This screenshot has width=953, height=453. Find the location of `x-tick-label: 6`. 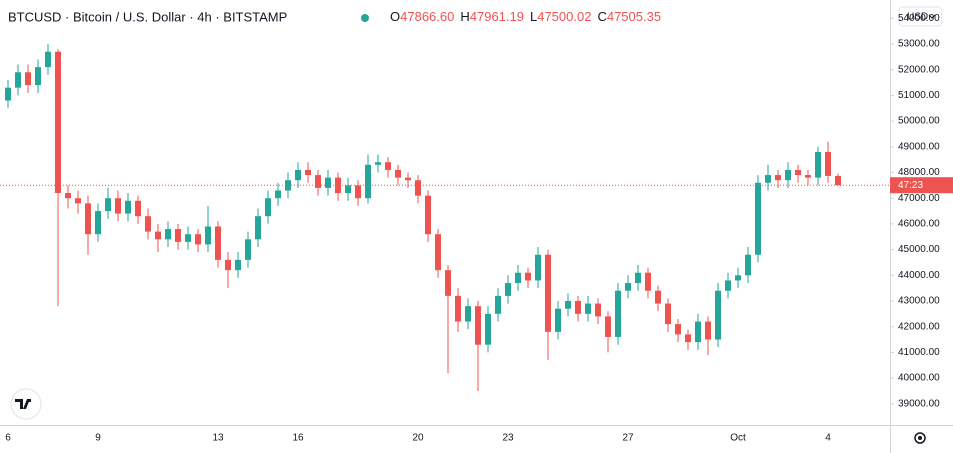

x-tick-label: 6 is located at coordinates (8, 438).